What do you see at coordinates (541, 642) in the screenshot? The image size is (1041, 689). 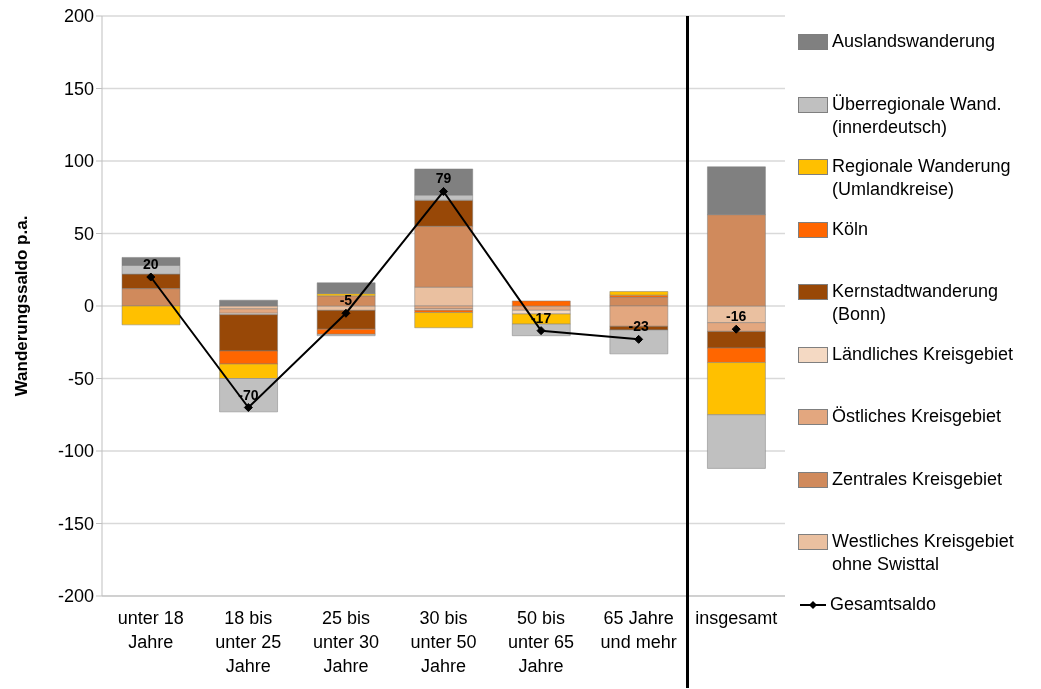 I see `x-tick-label: 50 bis unter 65 Jahre` at bounding box center [541, 642].